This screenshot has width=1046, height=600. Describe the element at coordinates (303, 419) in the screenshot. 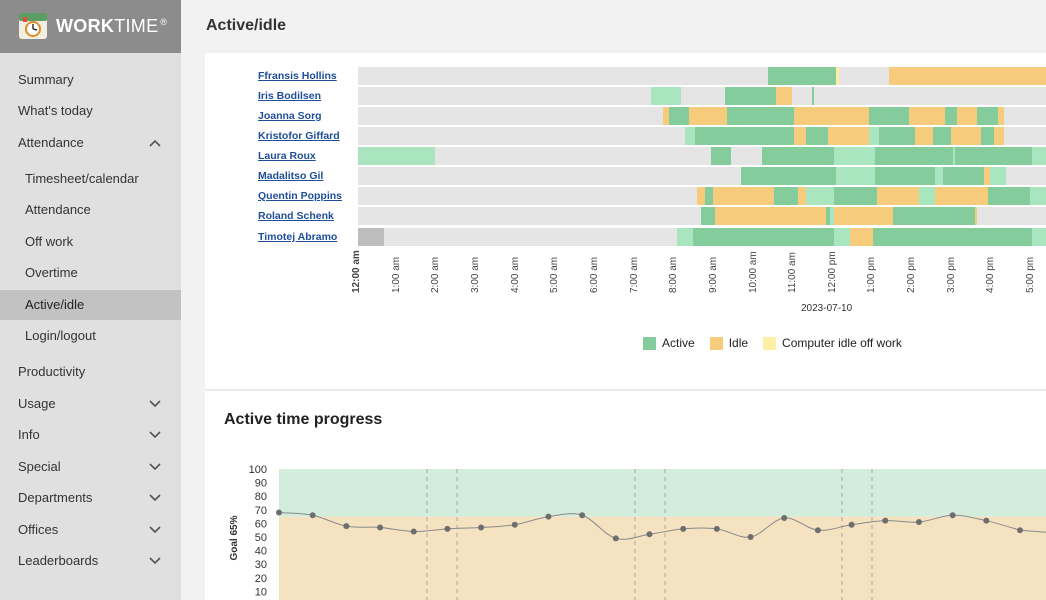

I see `progress-chart-title: Active time progress` at that location.